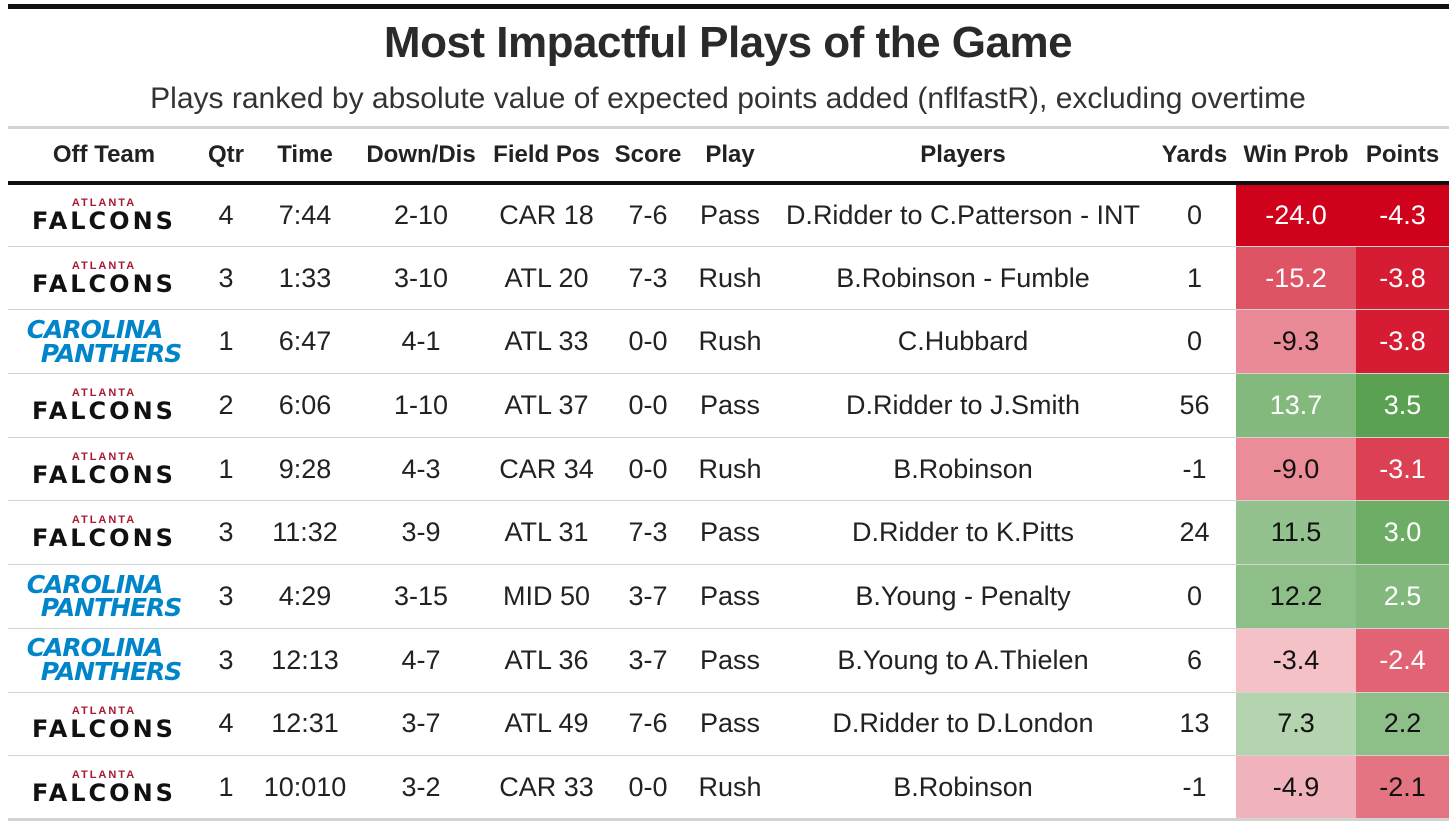  I want to click on field-pos-cell: ATL 20, so click(546, 278).